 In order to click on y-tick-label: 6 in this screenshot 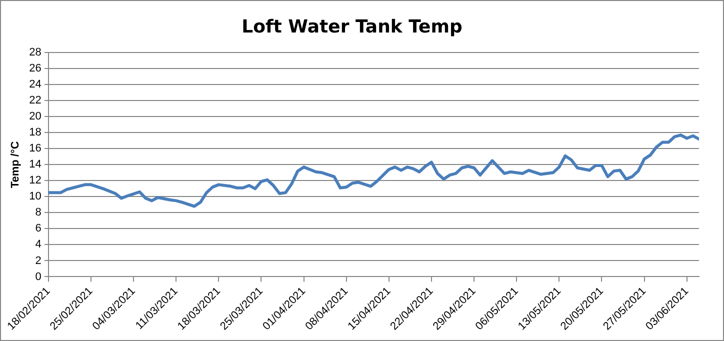, I will do `click(38, 228)`.